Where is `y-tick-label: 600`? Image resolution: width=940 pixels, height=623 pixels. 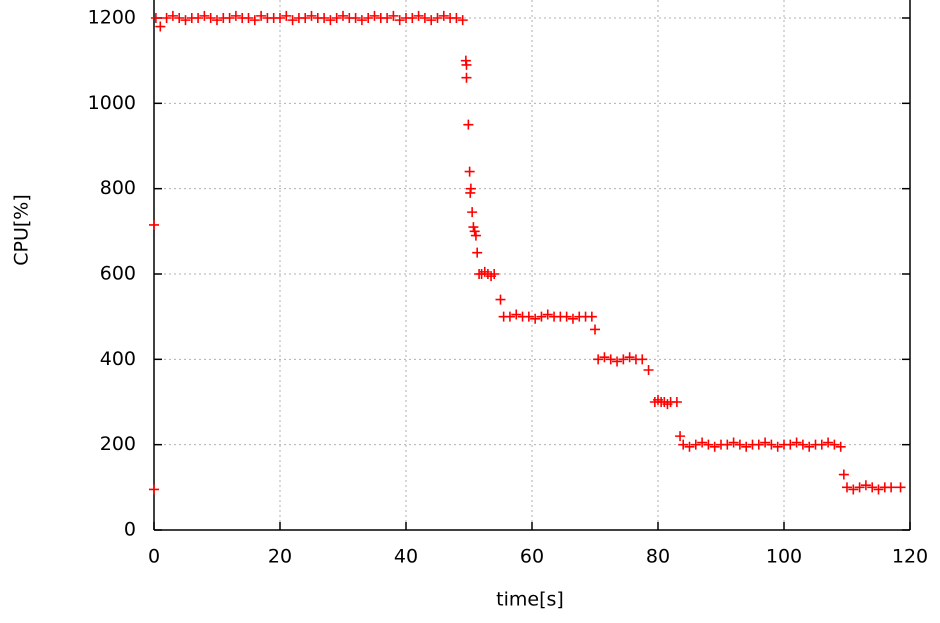 y-tick-label: 600 is located at coordinates (118, 274).